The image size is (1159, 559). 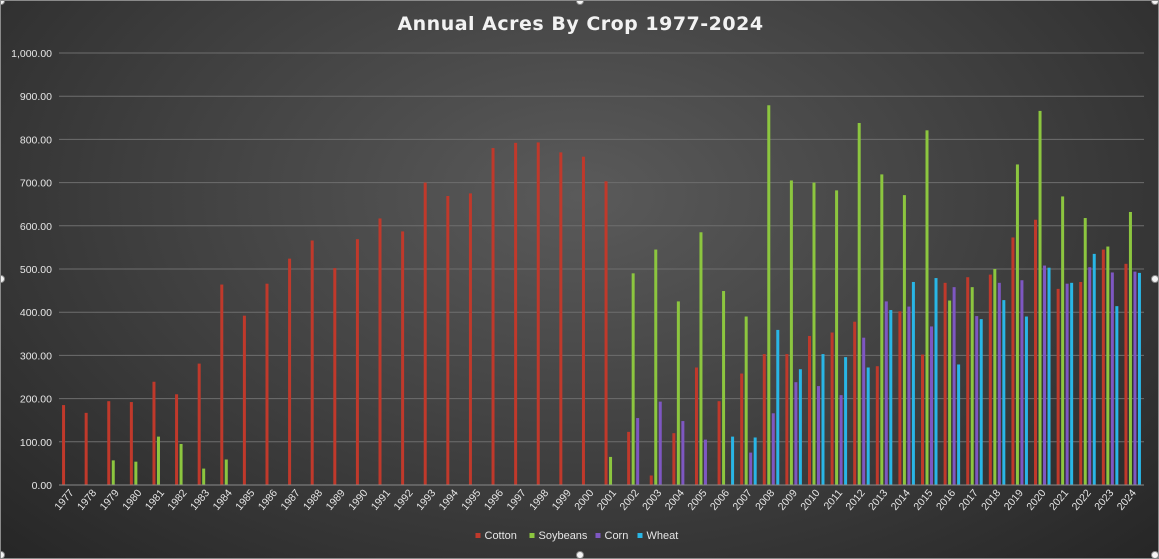 I want to click on legend-item-soybeans: Soybeans, so click(x=558, y=536).